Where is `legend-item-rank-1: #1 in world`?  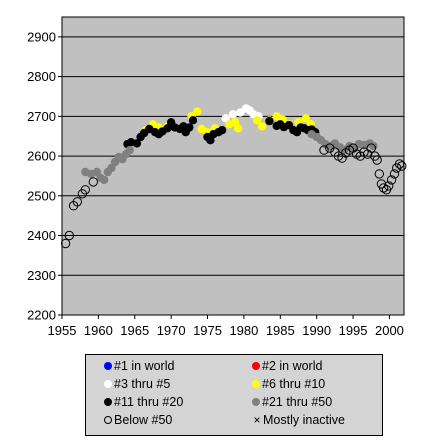 legend-item-rank-1: #1 in world is located at coordinates (139, 366).